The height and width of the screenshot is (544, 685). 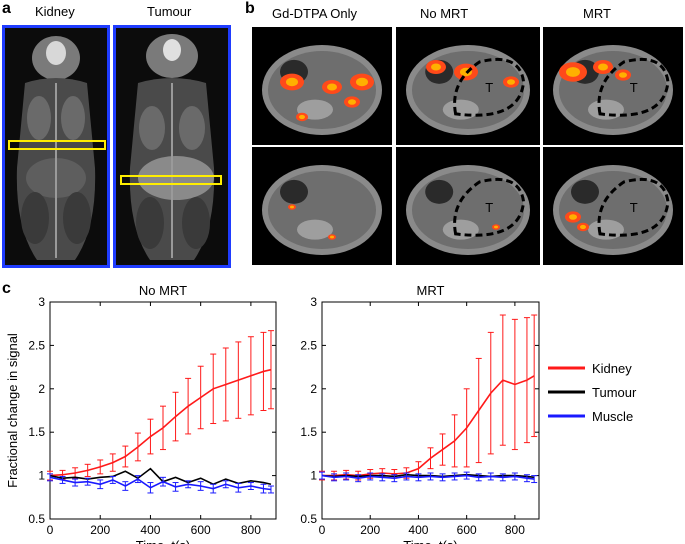 What do you see at coordinates (201, 530) in the screenshot?
I see `chart-1-xtick-label: 600` at bounding box center [201, 530].